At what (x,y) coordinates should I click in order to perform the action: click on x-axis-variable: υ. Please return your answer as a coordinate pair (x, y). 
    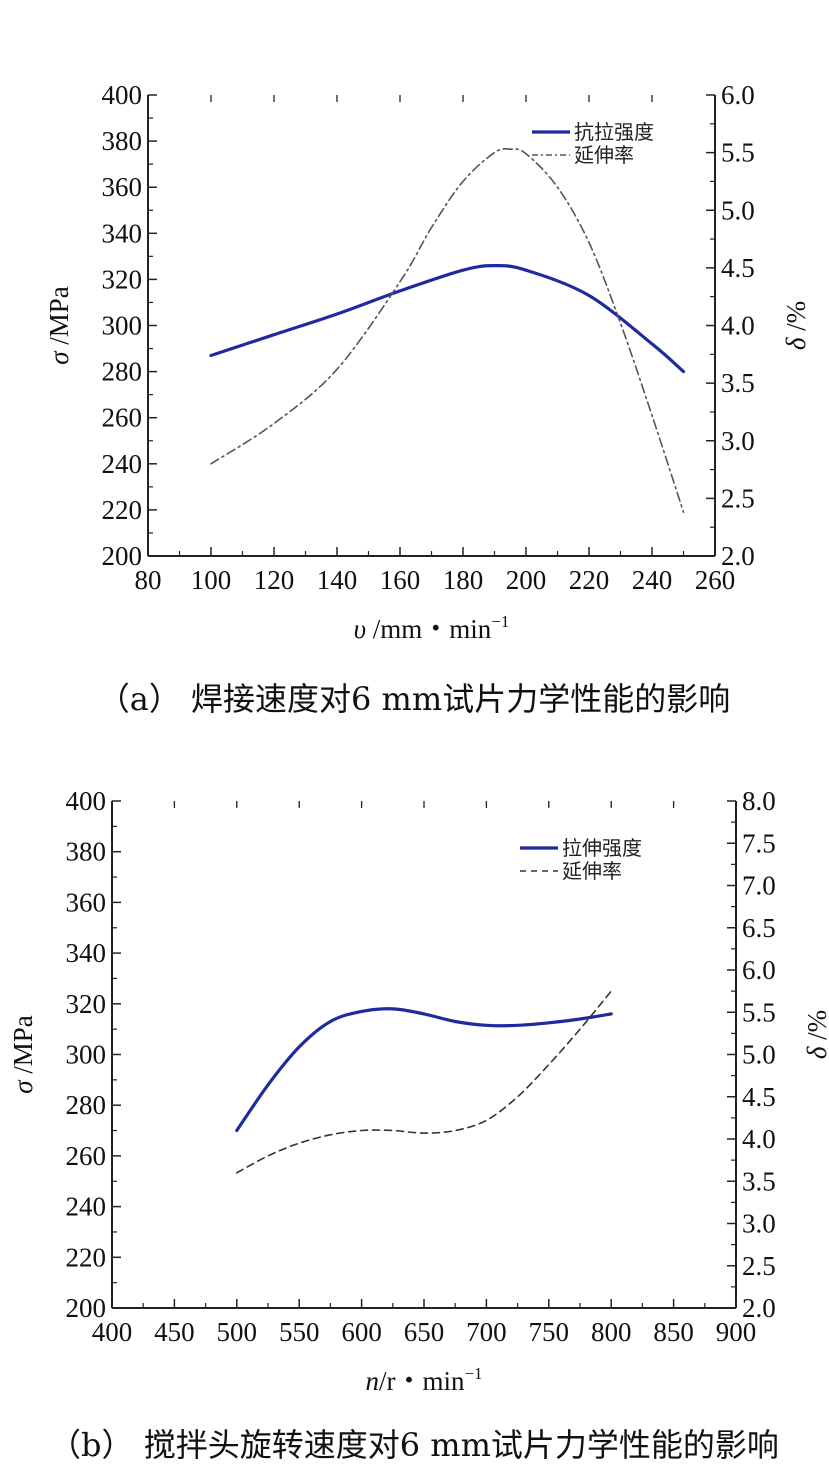
    Looking at the image, I should click on (360, 629).